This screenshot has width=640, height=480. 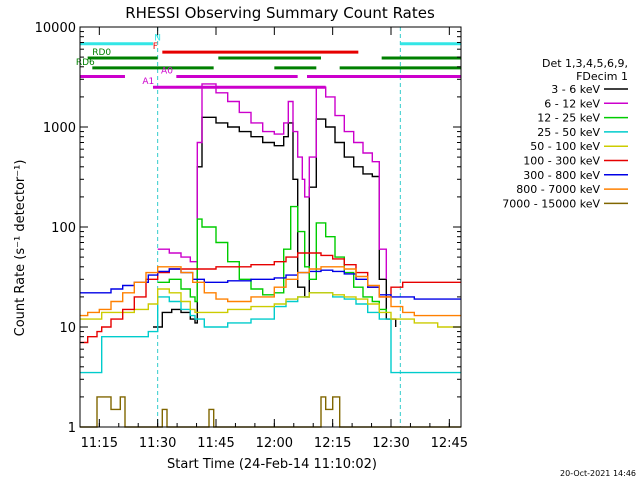 I want to click on legend-label-4: 50 - 100 keV, so click(x=565, y=146).